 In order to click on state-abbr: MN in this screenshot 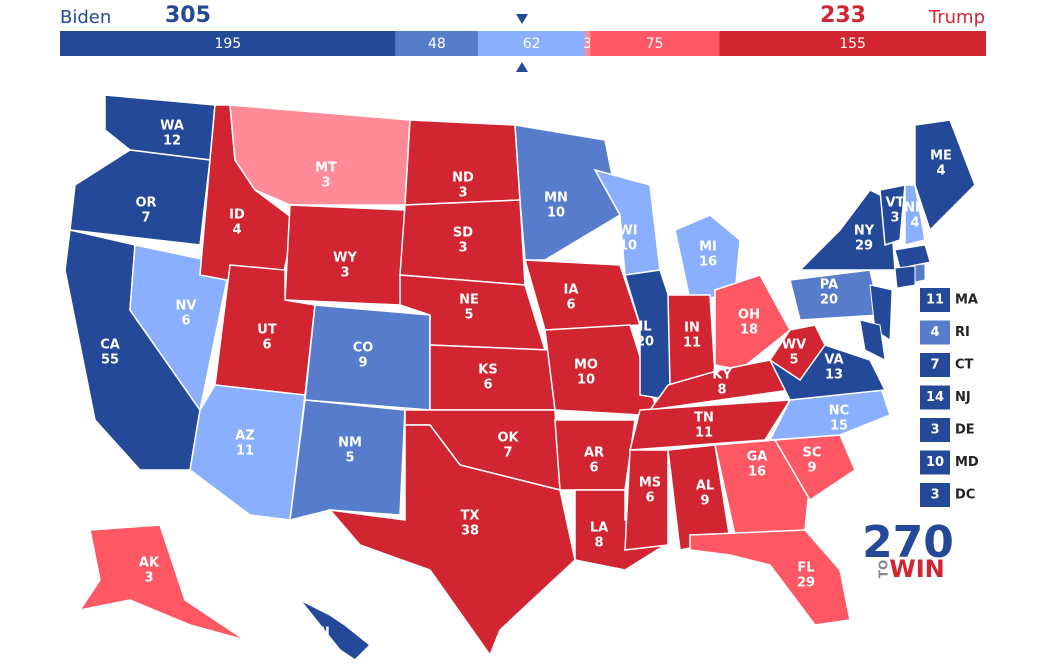, I will do `click(556, 198)`.